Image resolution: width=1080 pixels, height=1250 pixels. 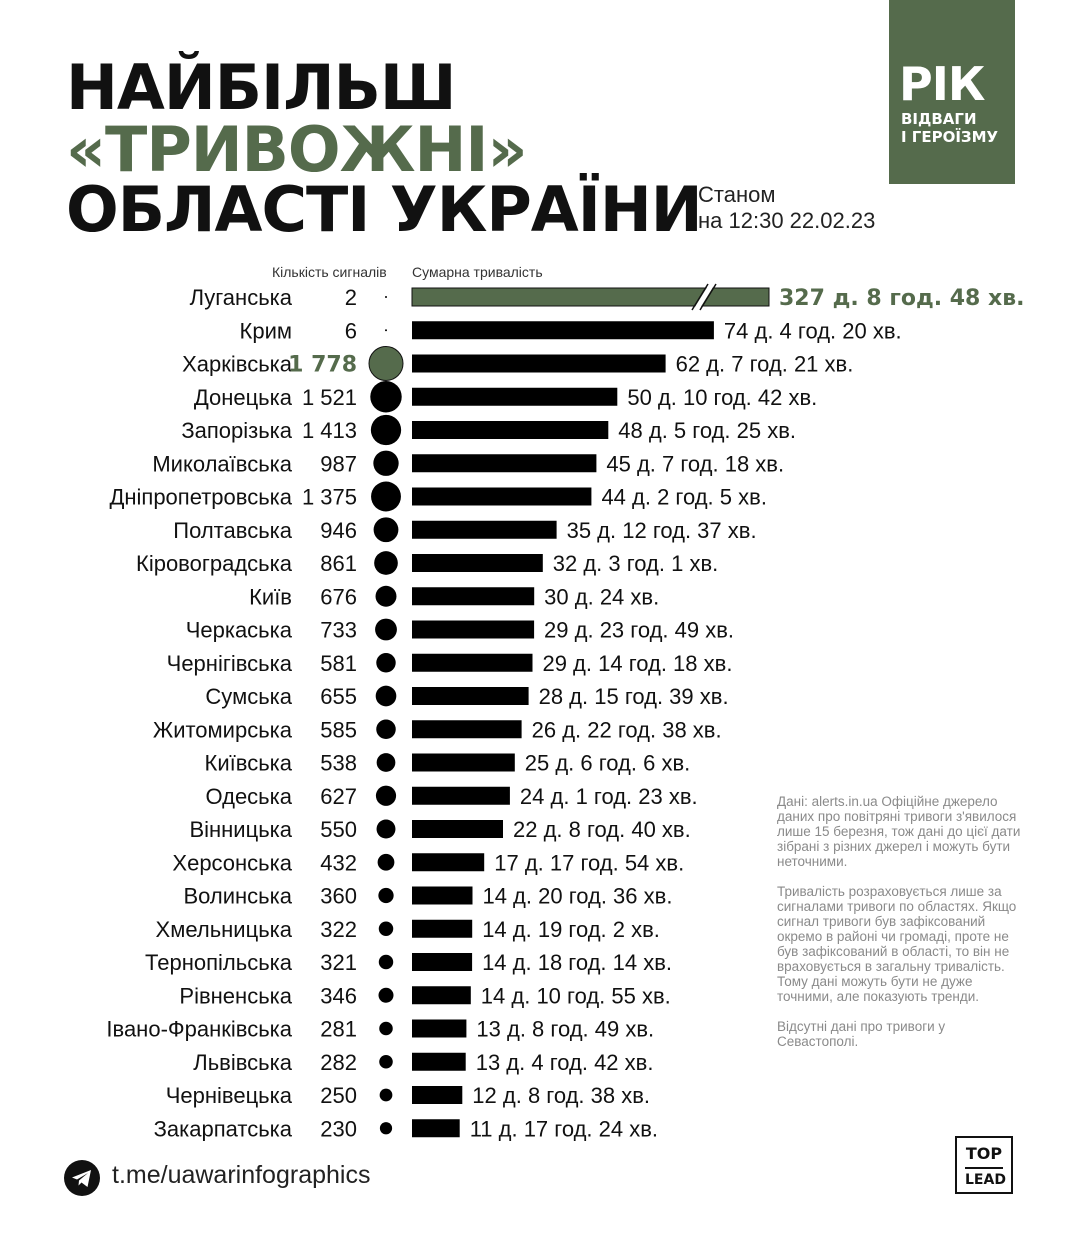 What do you see at coordinates (235, 995) in the screenshot?
I see `region-label: Рівненська` at bounding box center [235, 995].